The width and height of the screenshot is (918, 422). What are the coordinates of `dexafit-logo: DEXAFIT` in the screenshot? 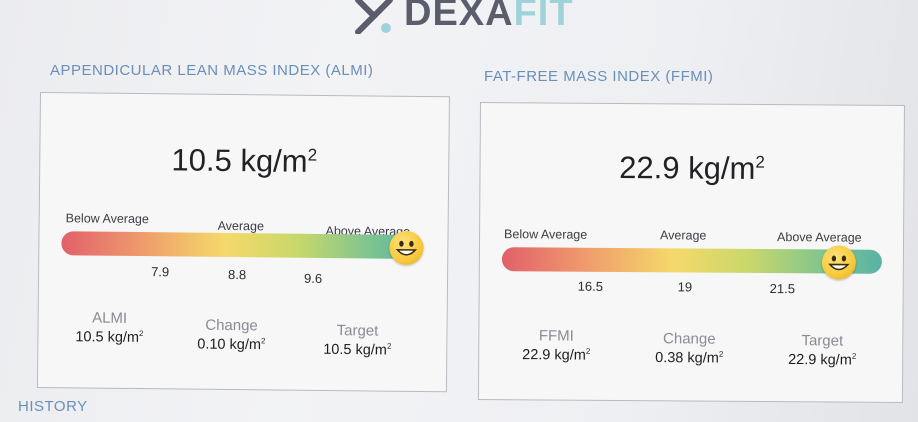 It's located at (463, 17).